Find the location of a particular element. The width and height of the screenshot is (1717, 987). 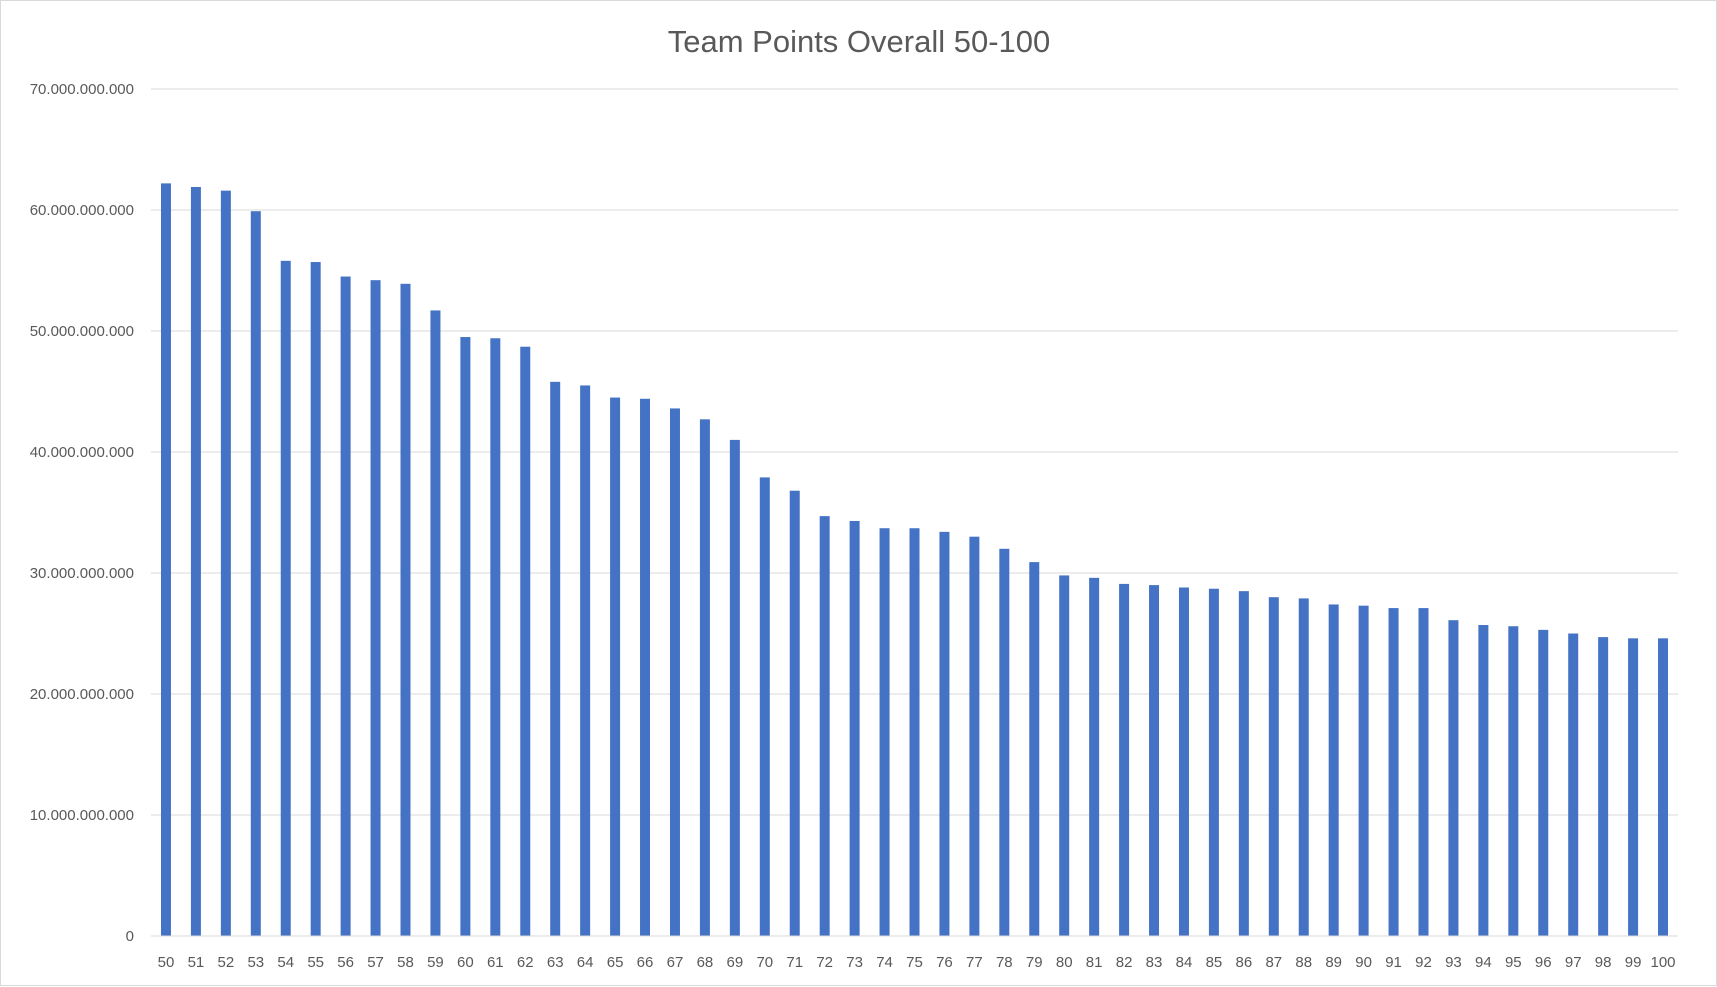

x-tick-label: 50 is located at coordinates (166, 962).